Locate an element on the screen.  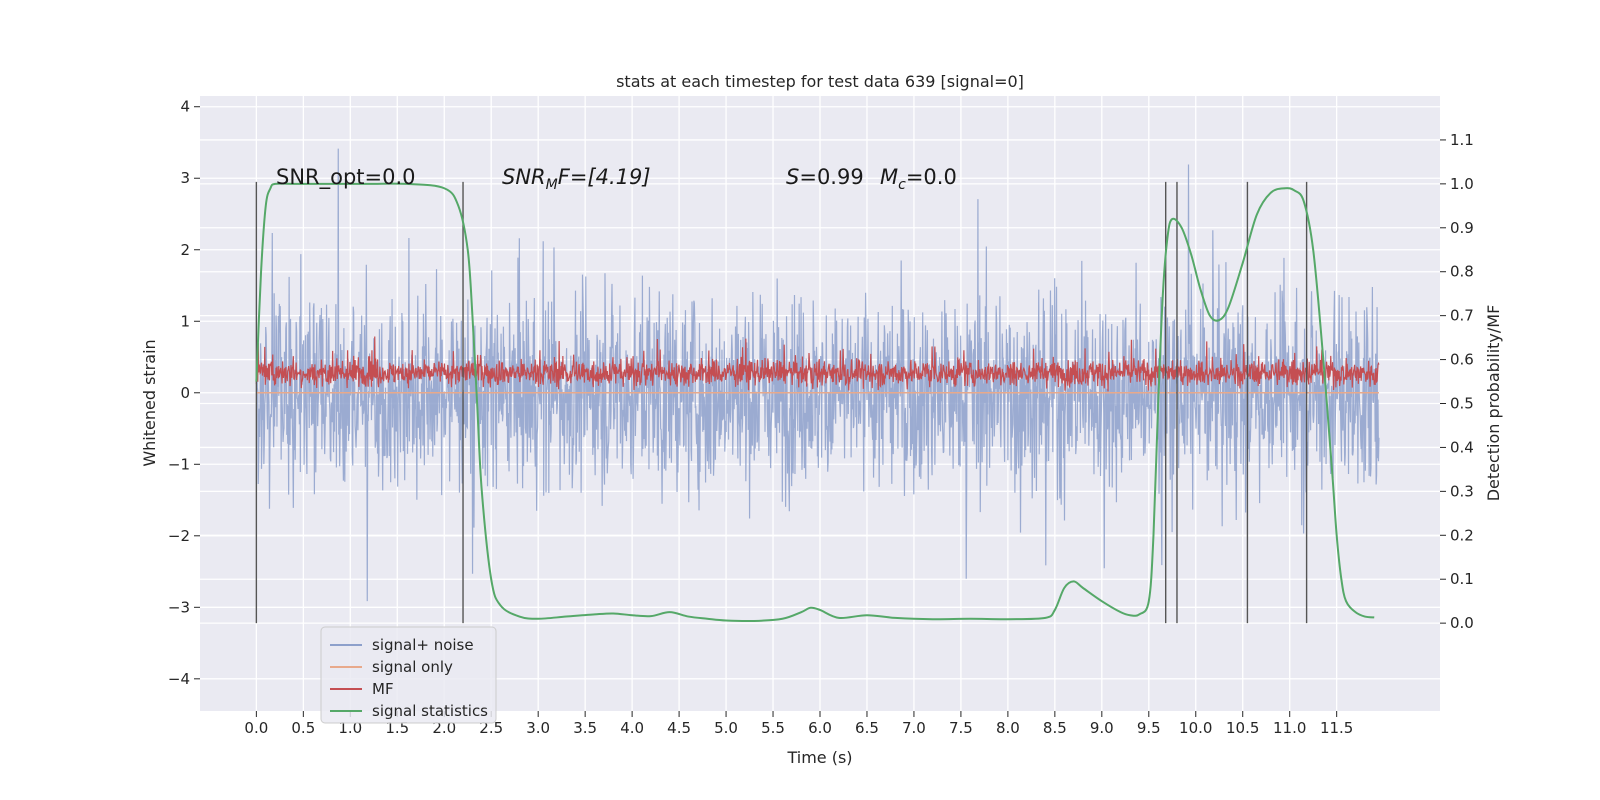
series-mf is located at coordinates (817, 364).